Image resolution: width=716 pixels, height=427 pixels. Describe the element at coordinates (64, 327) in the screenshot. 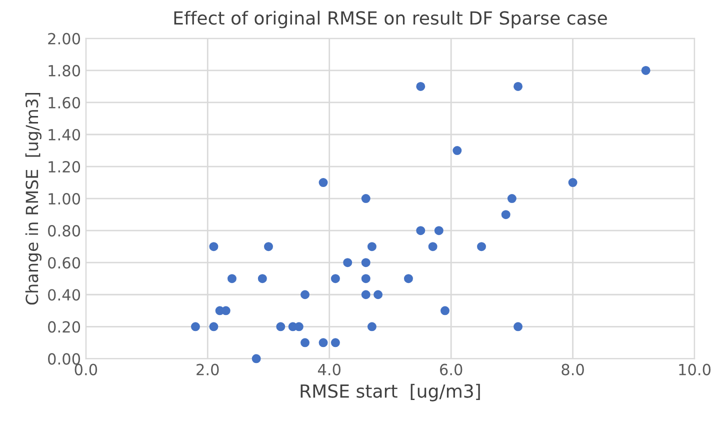

I see `y-tick-label: 0.20` at that location.